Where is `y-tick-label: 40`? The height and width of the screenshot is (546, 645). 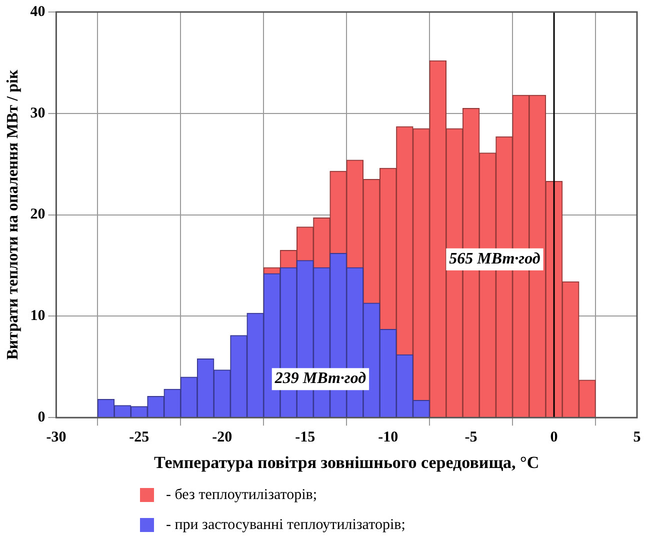
y-tick-label: 40 is located at coordinates (38, 12).